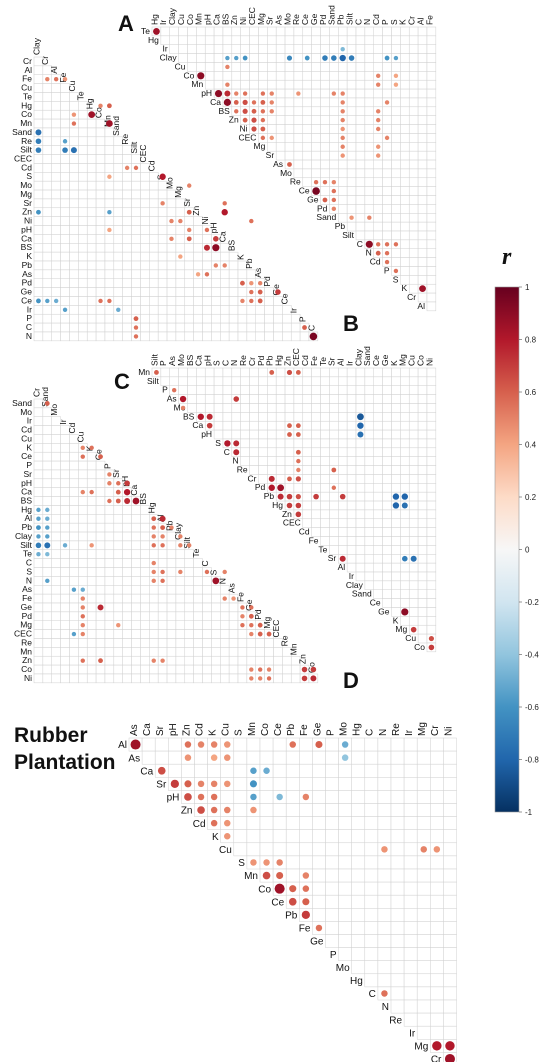 The image size is (550, 1062). Describe the element at coordinates (165, 390) in the screenshot. I see `row-label: P` at that location.